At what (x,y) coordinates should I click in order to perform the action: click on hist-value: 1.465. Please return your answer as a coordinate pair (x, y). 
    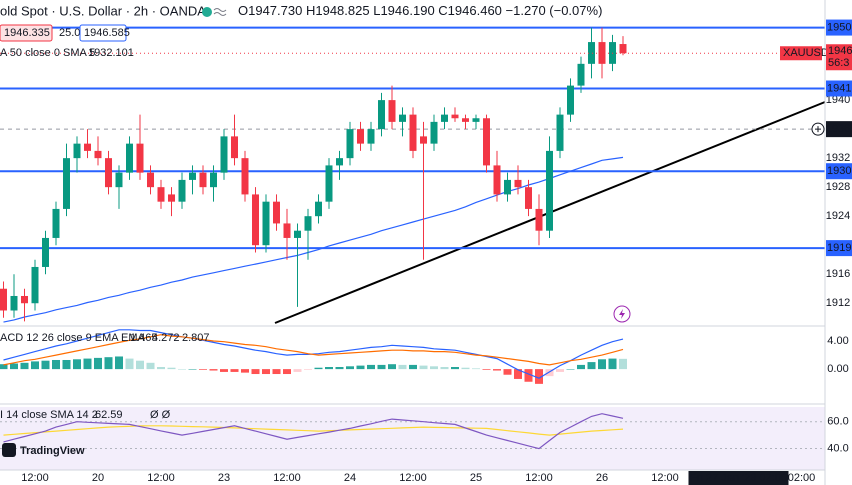
    Looking at the image, I should click on (144, 338).